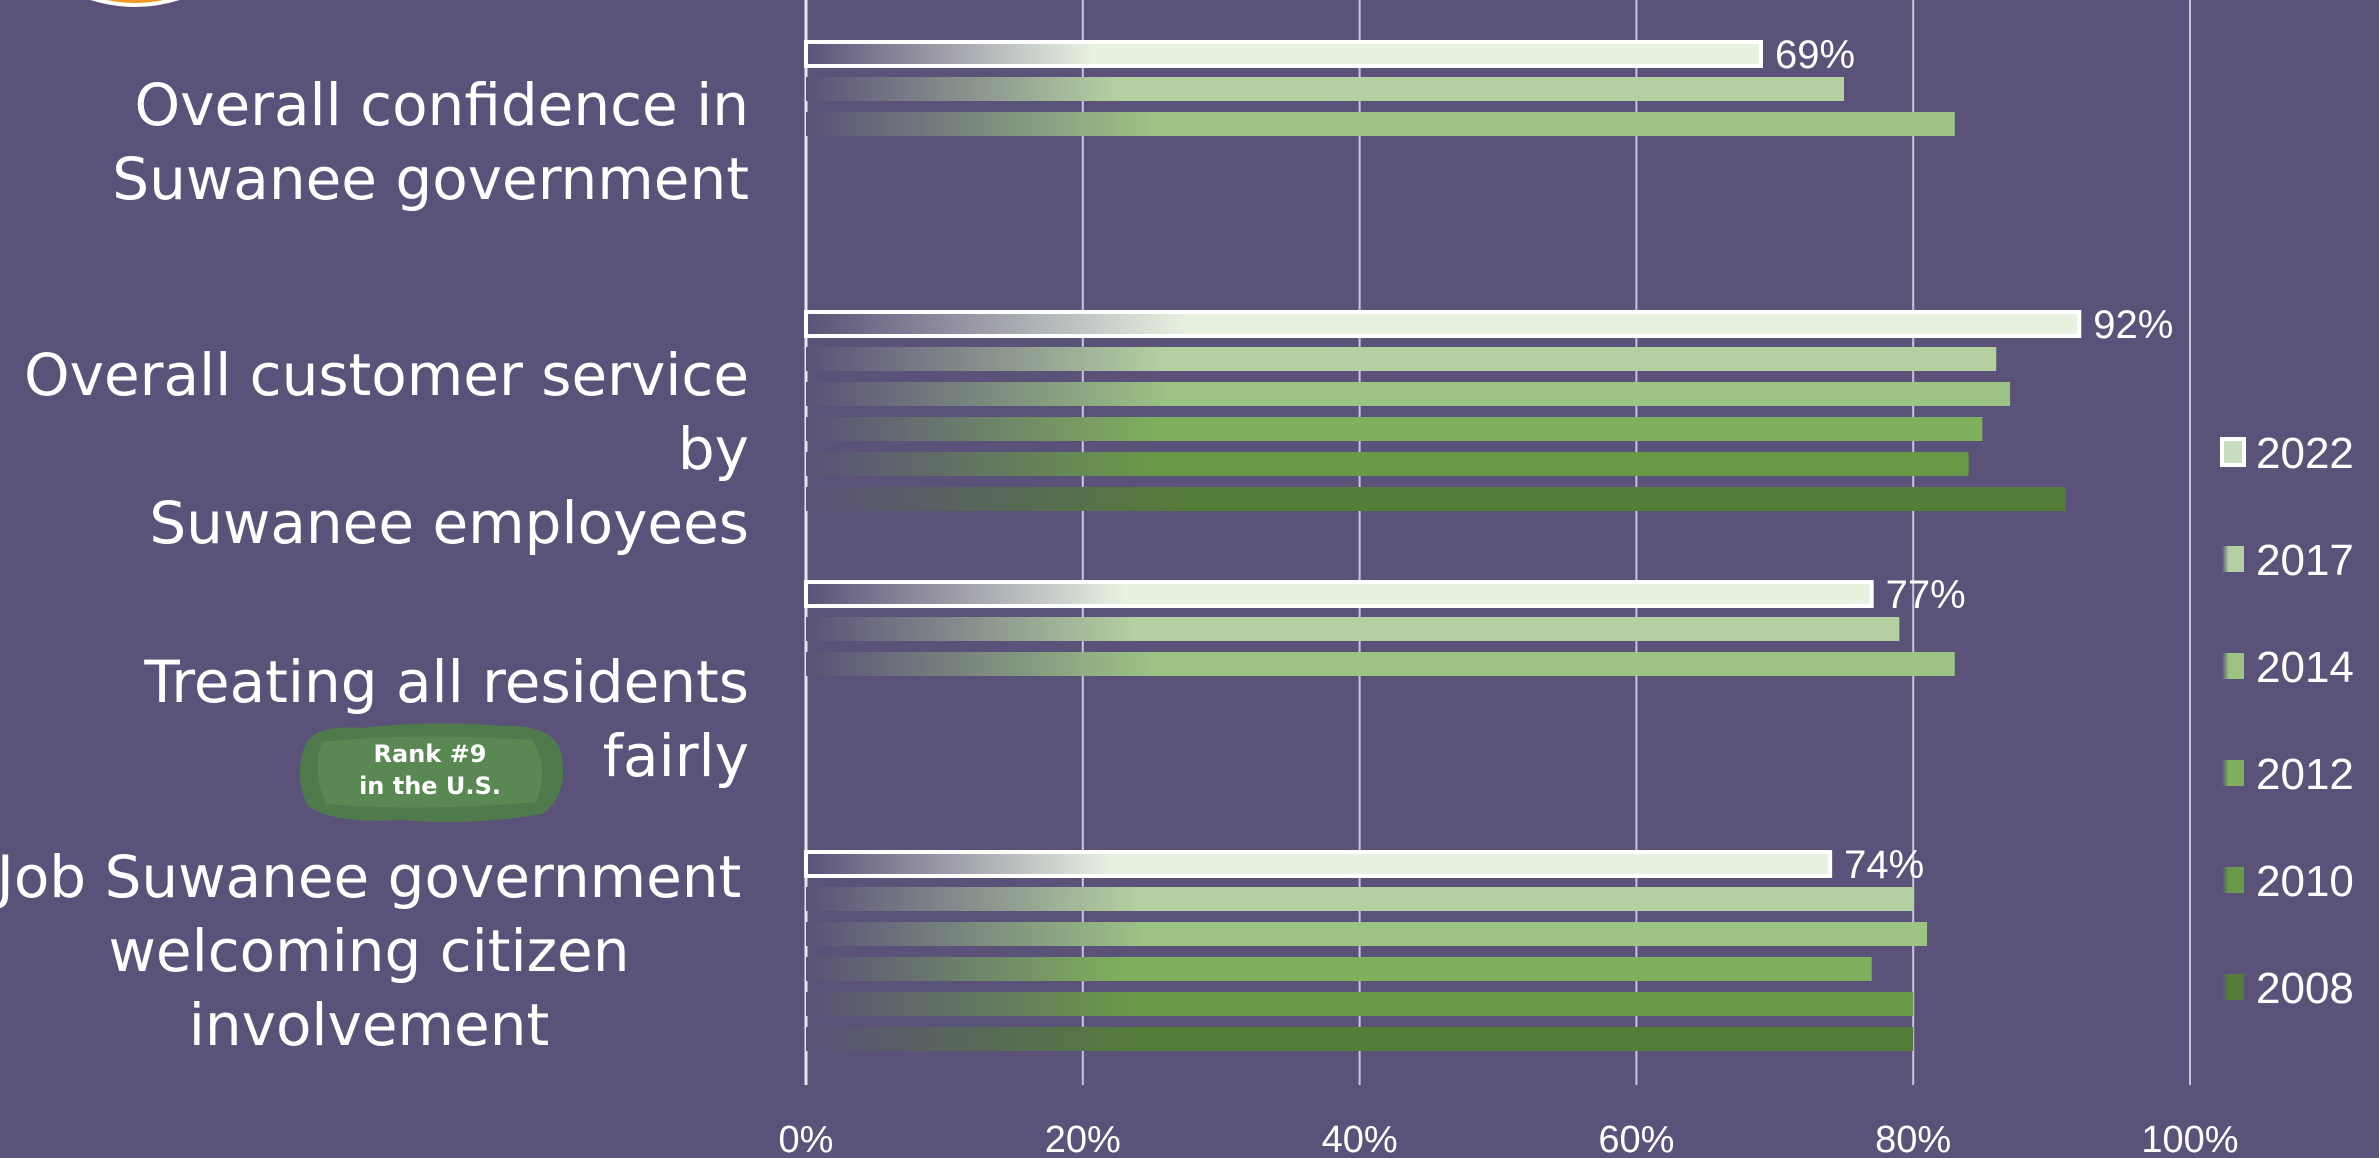 The width and height of the screenshot is (2379, 1158). What do you see at coordinates (1636, 1138) in the screenshot?
I see `x-tick-label: 60%` at bounding box center [1636, 1138].